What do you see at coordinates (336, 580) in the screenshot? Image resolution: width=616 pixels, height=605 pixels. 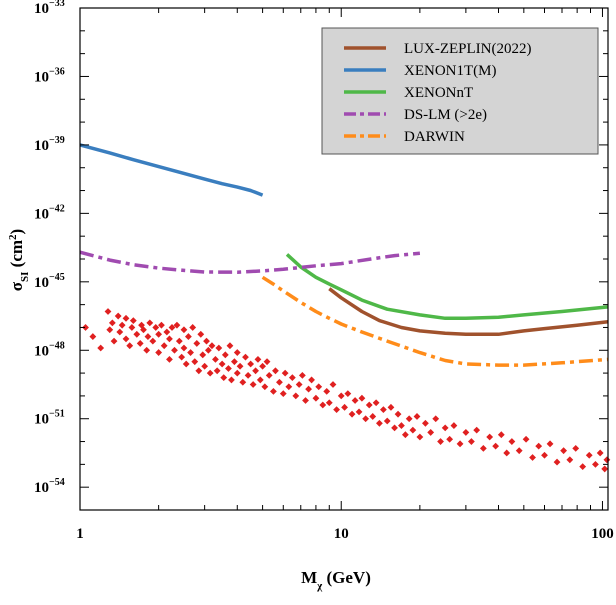 I see `x-axis-title: Mχ (GeV)` at bounding box center [336, 580].